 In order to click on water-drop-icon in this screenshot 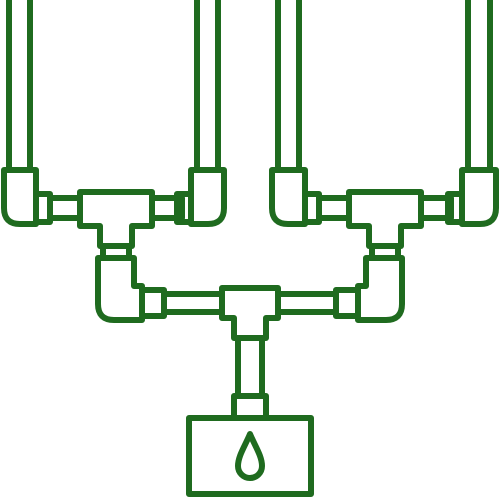, I will do `click(250, 456)`.